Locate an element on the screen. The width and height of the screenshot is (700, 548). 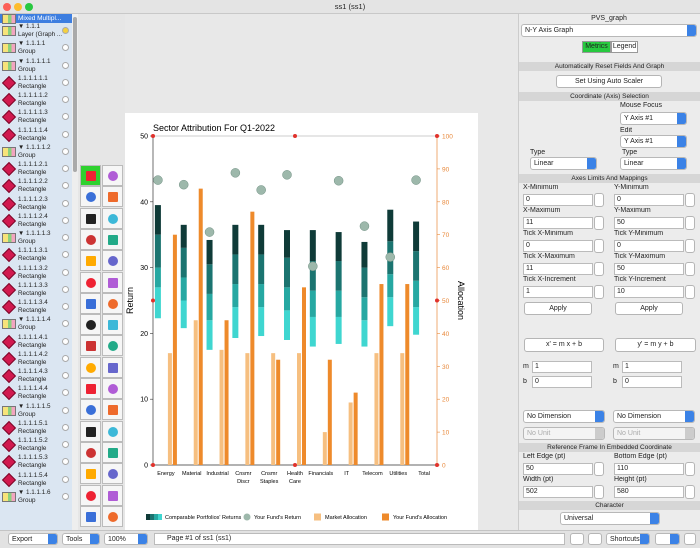
tree-item-id: 1.1.1.1.4.2 is located at coordinates (33, 354).